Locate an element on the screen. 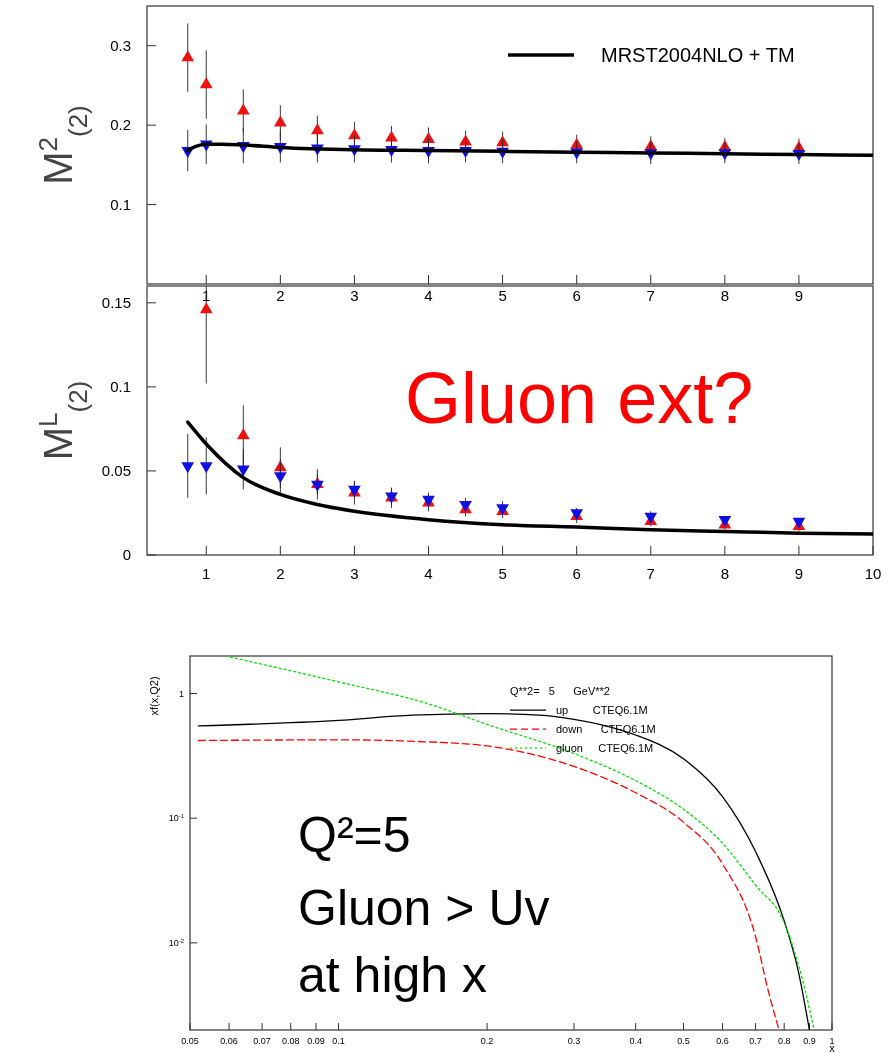 Image resolution: width=890 pixels, height=1053 pixels. annotation: Q²=5 is located at coordinates (354, 835).